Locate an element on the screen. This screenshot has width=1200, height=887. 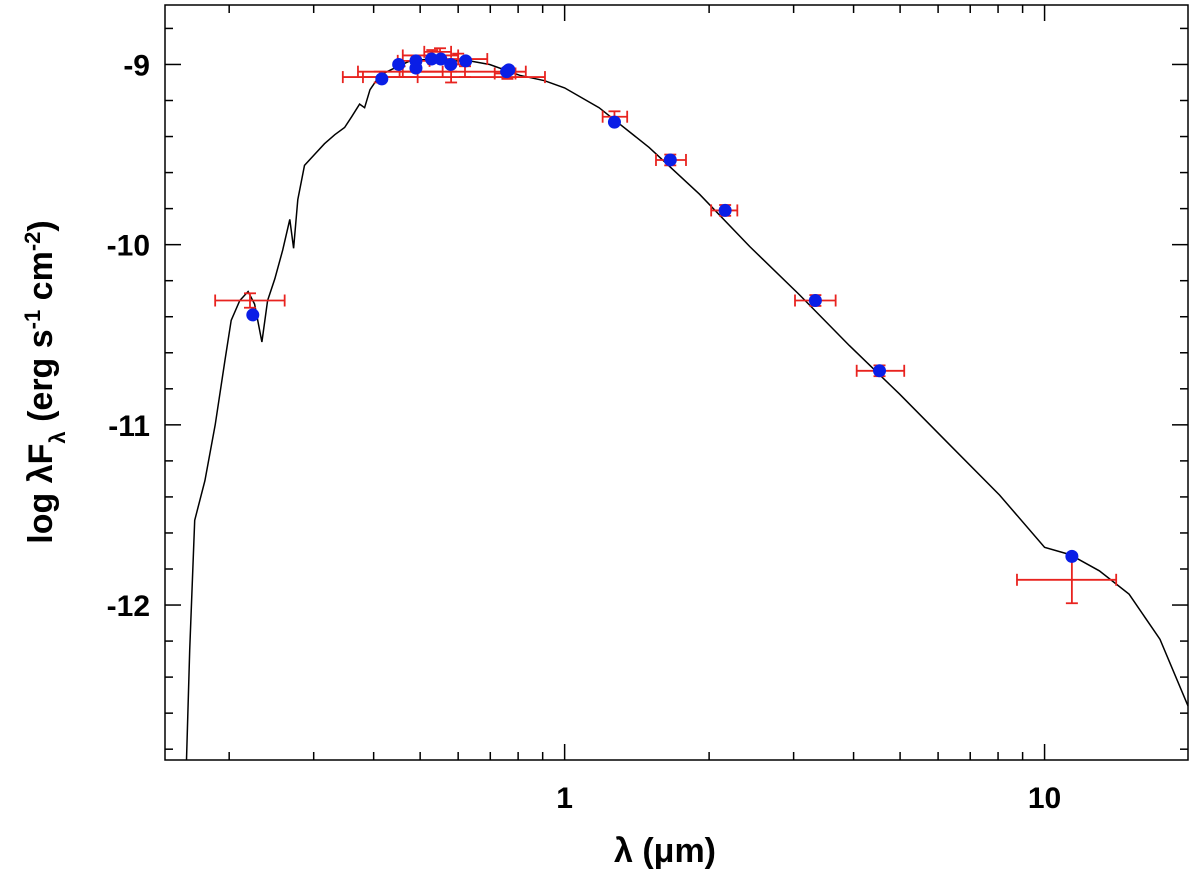
y-tick-label: -10 is located at coordinates (128, 246).